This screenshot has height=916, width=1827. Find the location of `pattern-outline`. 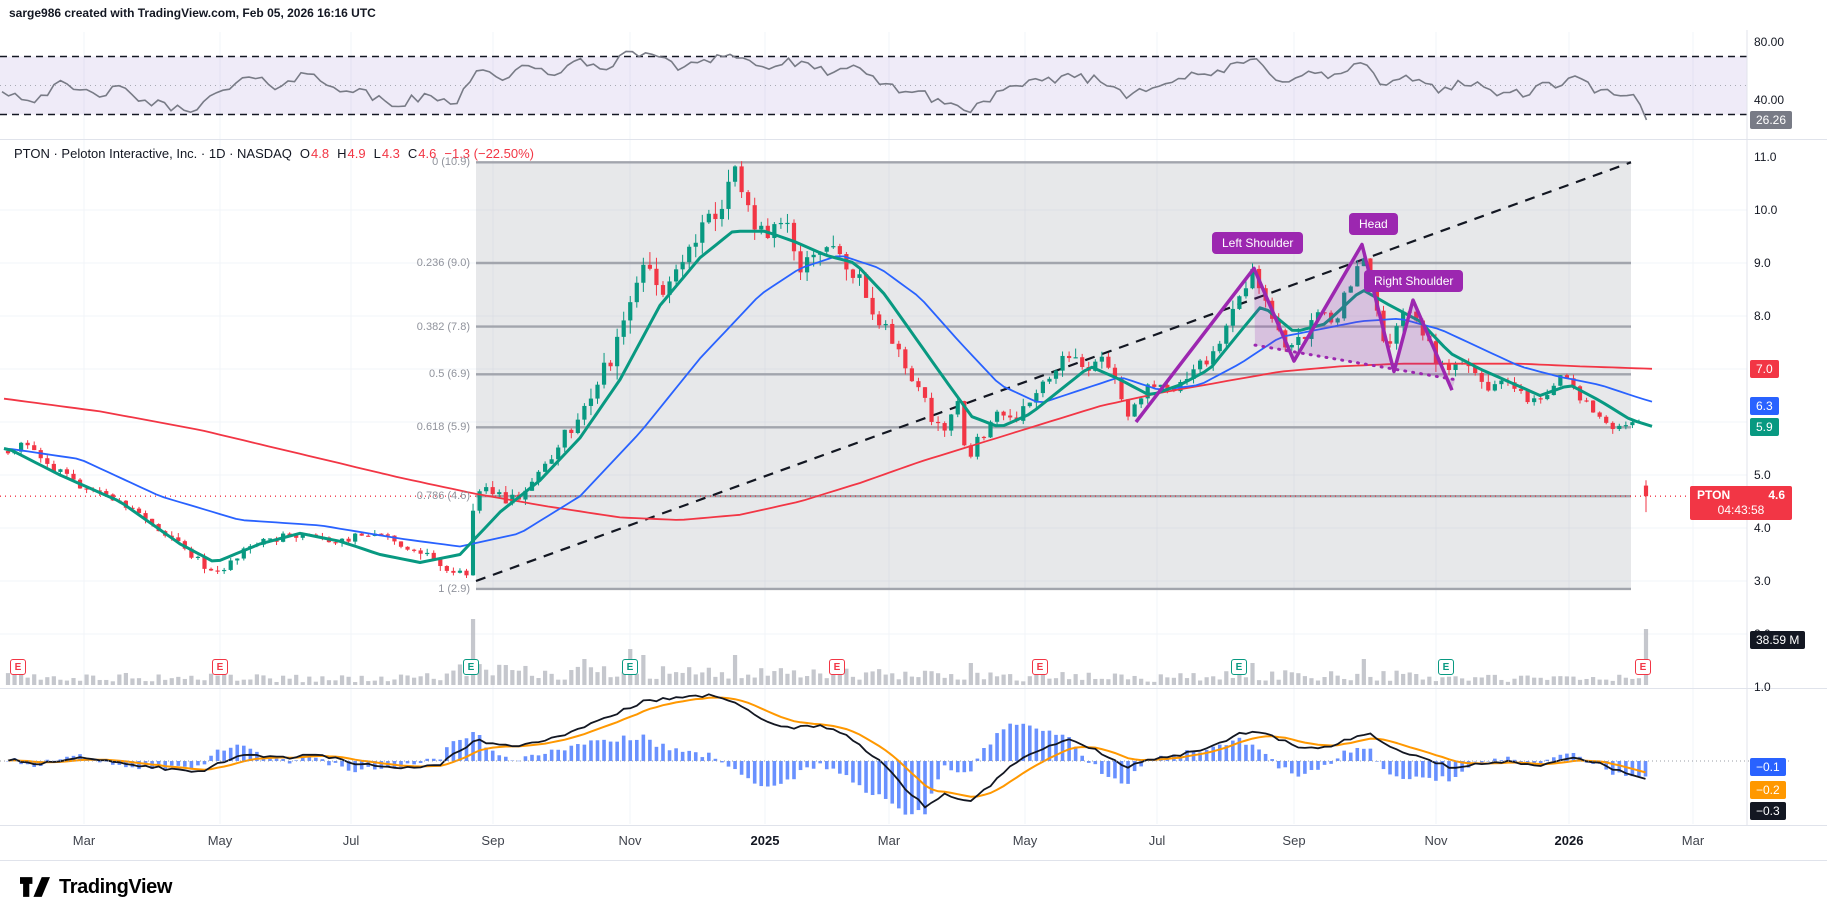

pattern-outline is located at coordinates (1294, 333).